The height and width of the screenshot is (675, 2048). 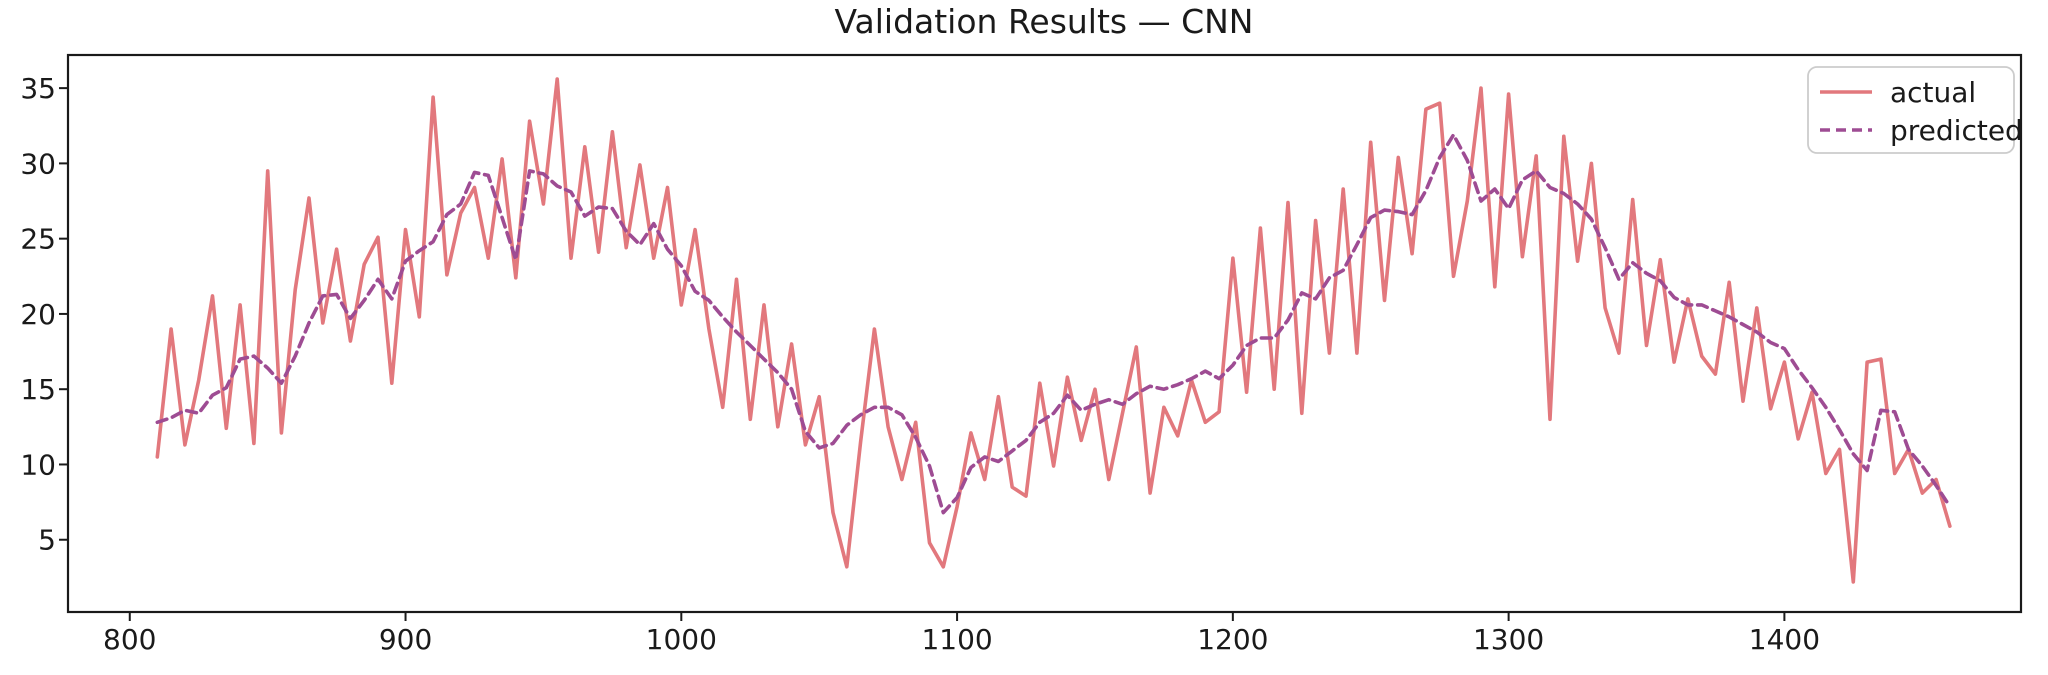 I want to click on legend-actual-label: actual, so click(x=1933, y=92).